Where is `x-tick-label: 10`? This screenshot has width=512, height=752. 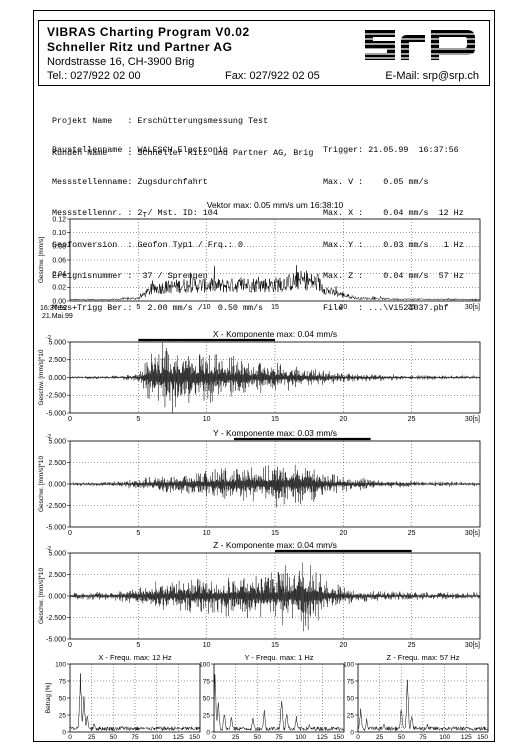 x-tick-label: 10 is located at coordinates (207, 419).